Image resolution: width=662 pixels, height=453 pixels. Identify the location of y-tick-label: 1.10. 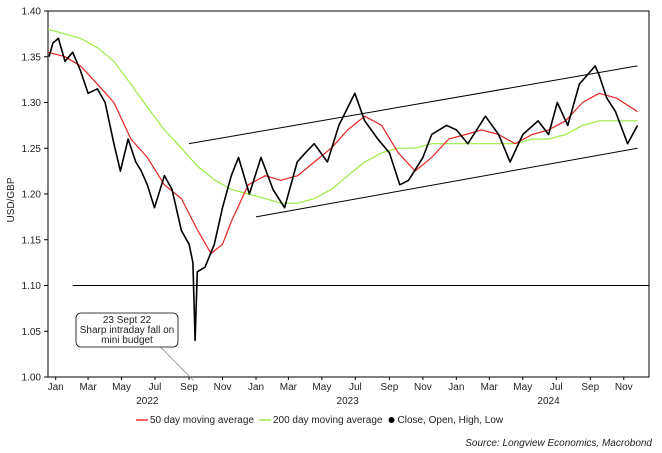
(32, 286).